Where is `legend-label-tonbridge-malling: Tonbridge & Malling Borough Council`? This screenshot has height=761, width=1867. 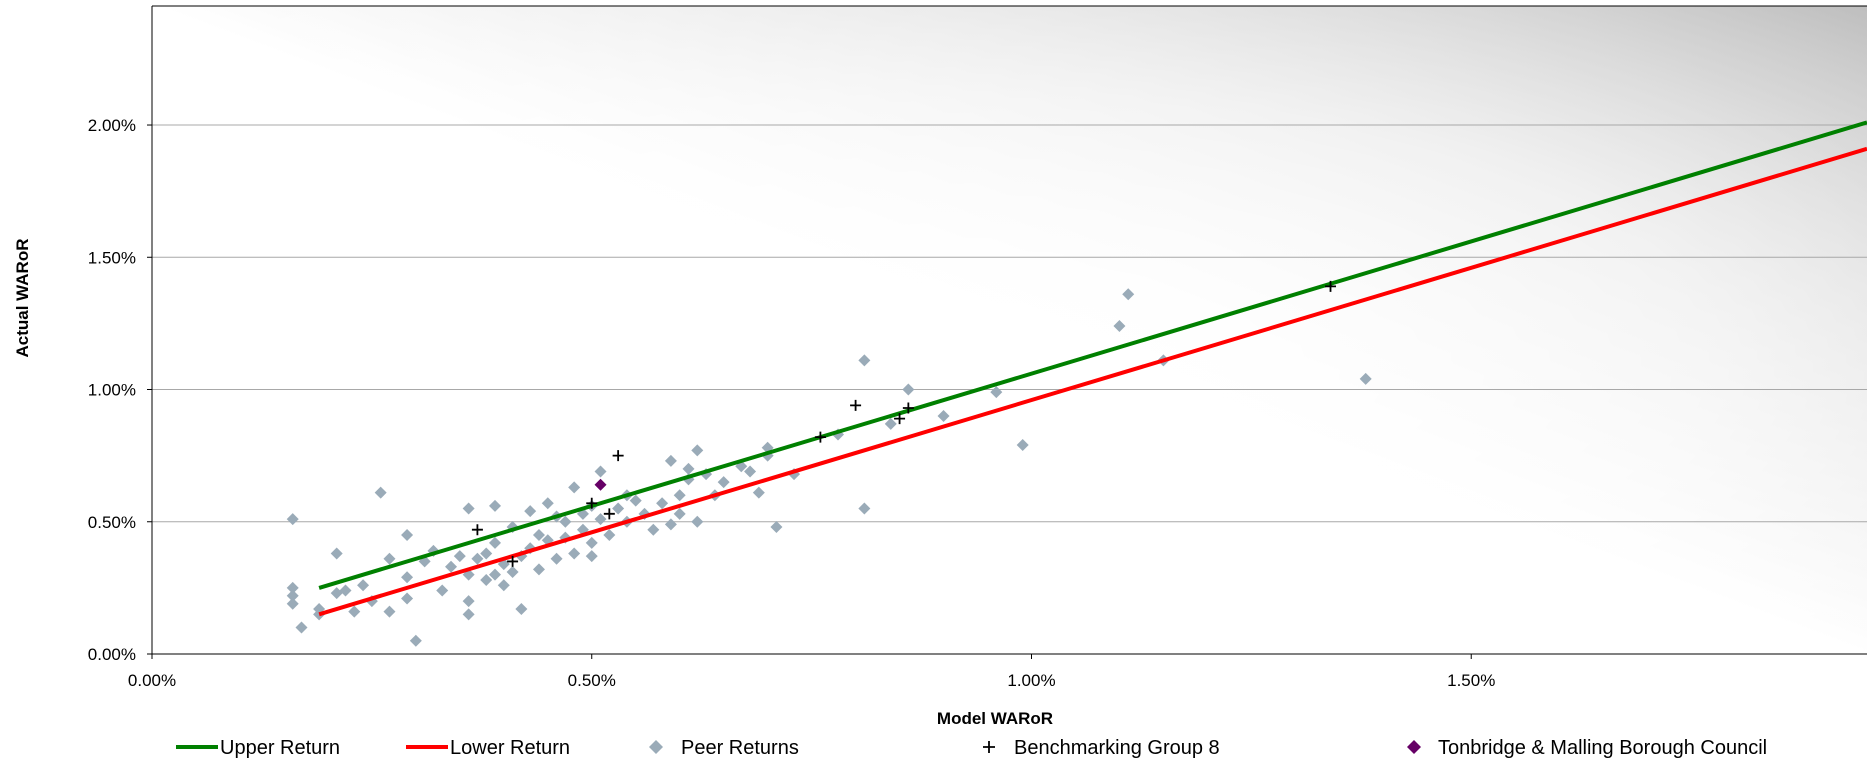
legend-label-tonbridge-malling: Tonbridge & Malling Borough Council is located at coordinates (1602, 748).